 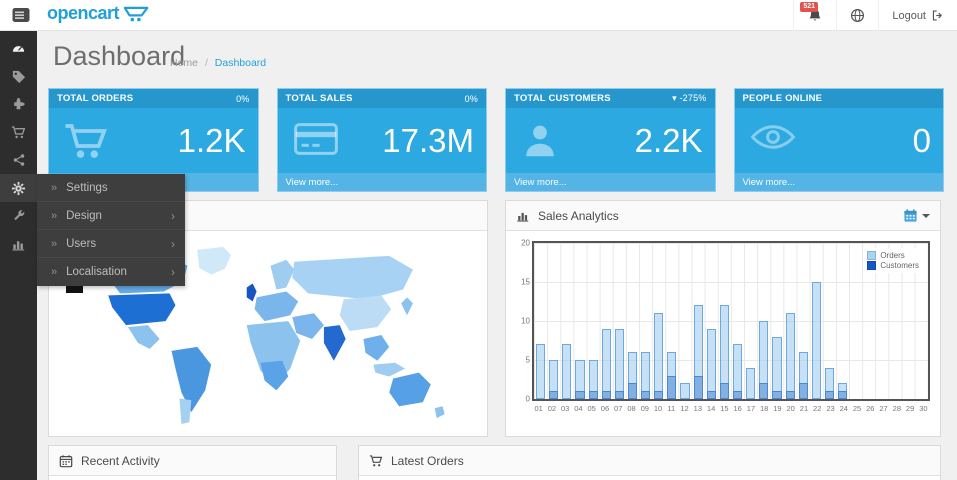 What do you see at coordinates (111, 216) in the screenshot?
I see `menu-item-design: » Design ›` at bounding box center [111, 216].